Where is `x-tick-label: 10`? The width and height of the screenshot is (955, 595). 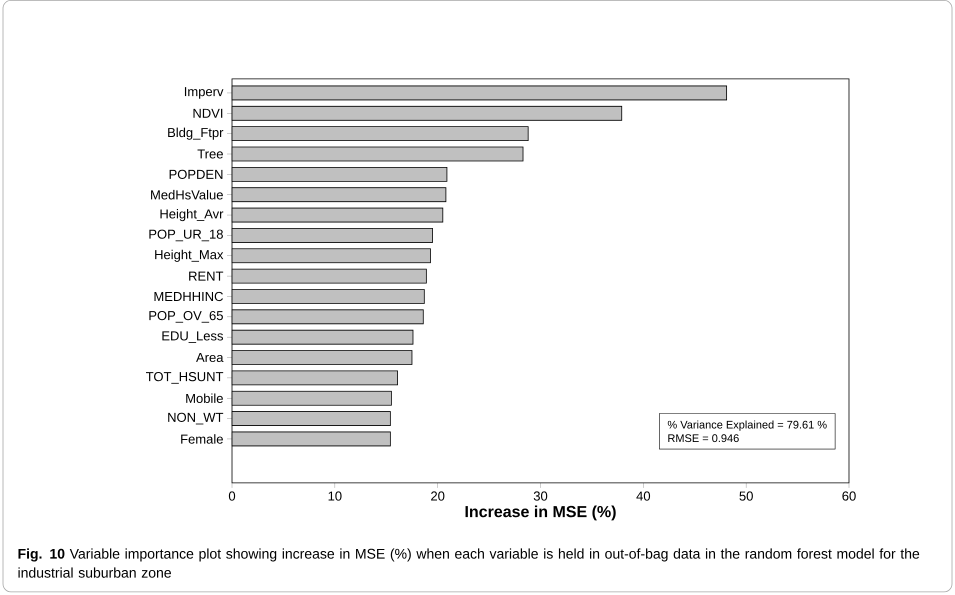
x-tick-label: 10 is located at coordinates (335, 496).